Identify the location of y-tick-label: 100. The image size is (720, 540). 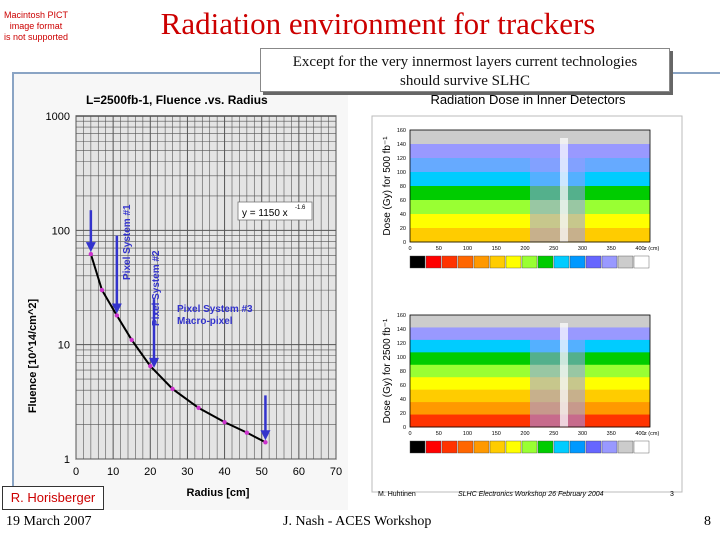
(61, 231).